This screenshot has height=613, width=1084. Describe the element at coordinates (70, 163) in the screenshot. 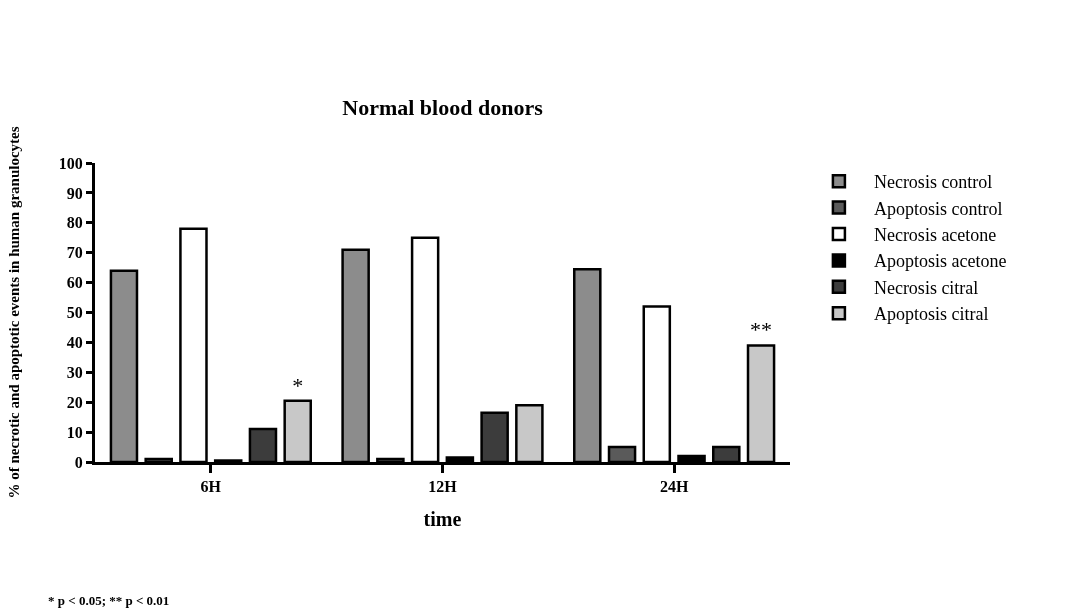

I see `y-tick-label: 100` at that location.